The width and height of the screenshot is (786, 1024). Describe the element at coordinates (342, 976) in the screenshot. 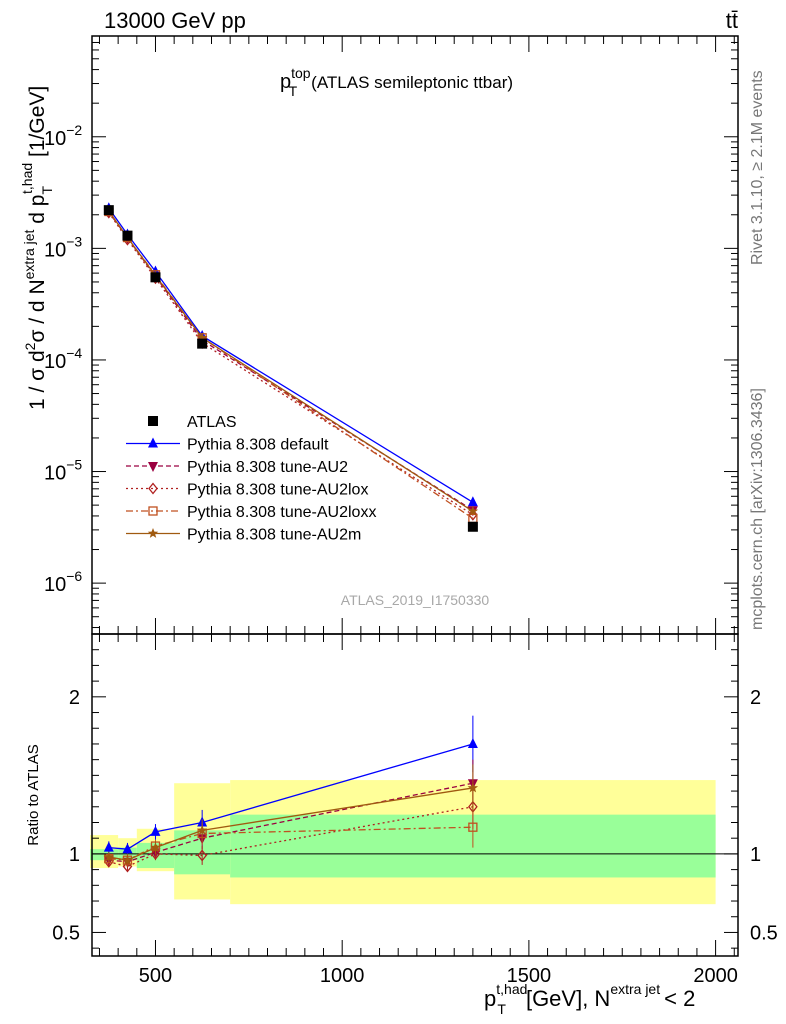

I see `x-tick-label: 1000` at that location.